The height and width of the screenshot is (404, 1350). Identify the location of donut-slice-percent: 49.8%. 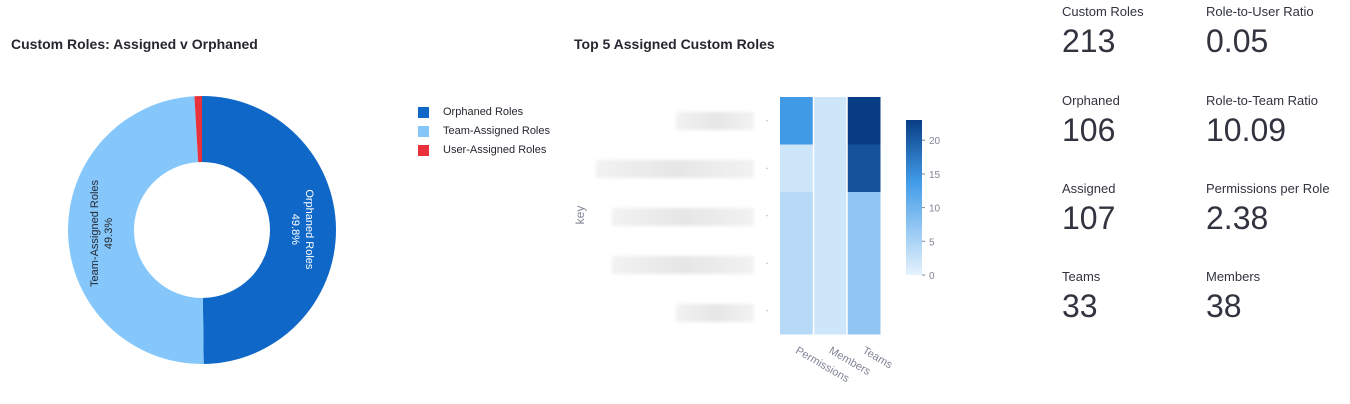
(295, 229).